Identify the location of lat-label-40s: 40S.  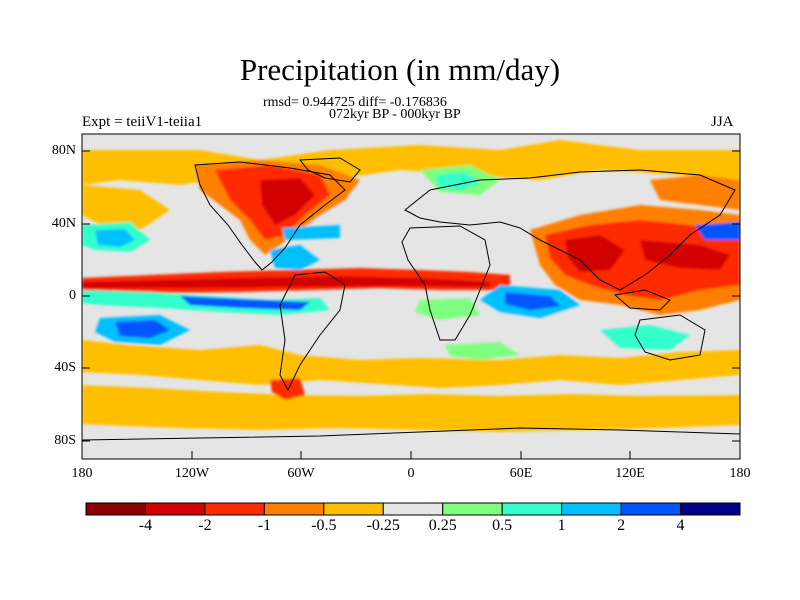
(65, 367).